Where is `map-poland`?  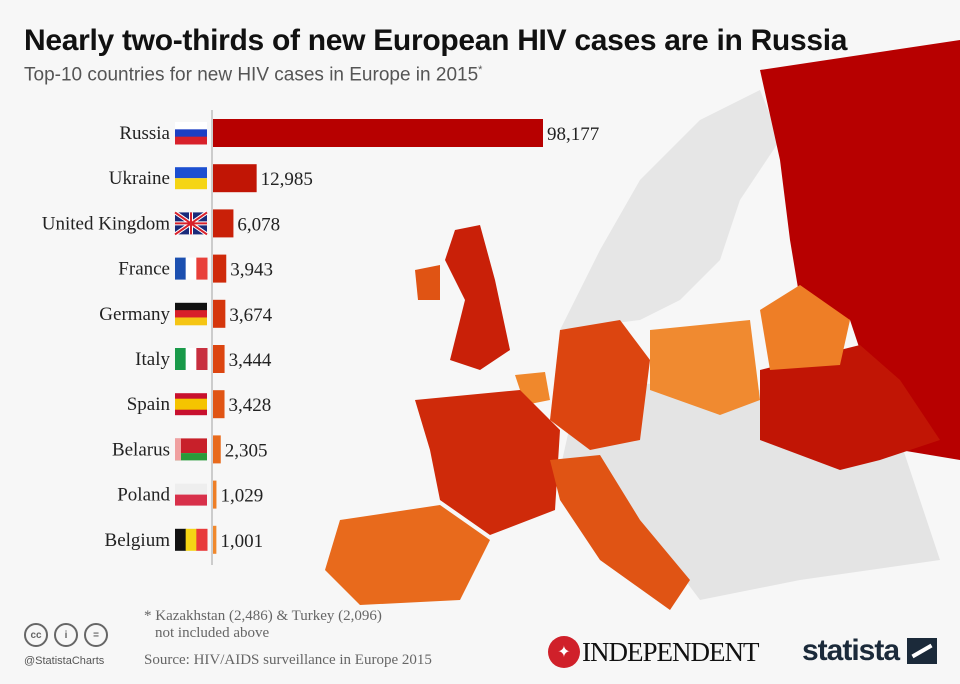 map-poland is located at coordinates (705, 367).